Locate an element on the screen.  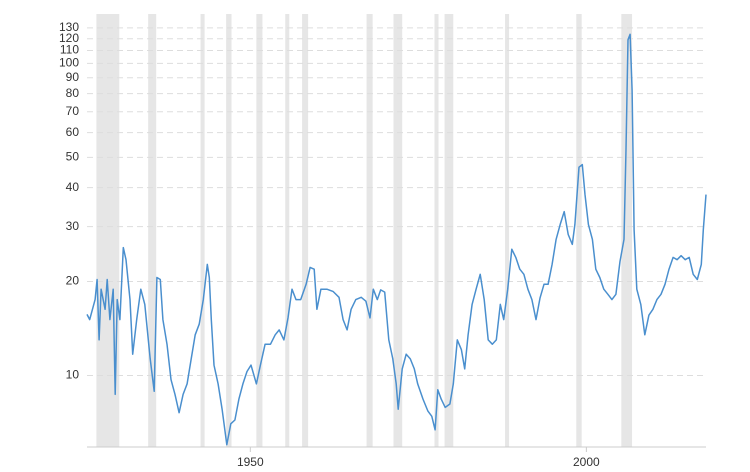
x-tick-label: 1950 is located at coordinates (250, 462).